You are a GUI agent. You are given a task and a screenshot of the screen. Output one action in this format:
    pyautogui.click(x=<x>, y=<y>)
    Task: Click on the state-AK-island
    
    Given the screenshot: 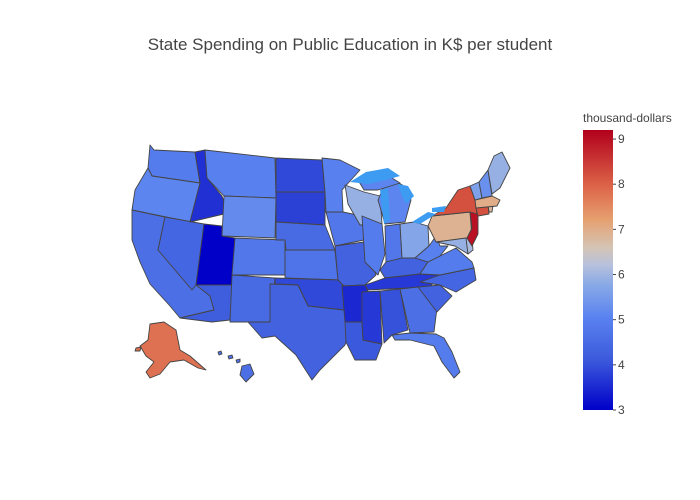 What is the action you would take?
    pyautogui.click(x=138, y=349)
    